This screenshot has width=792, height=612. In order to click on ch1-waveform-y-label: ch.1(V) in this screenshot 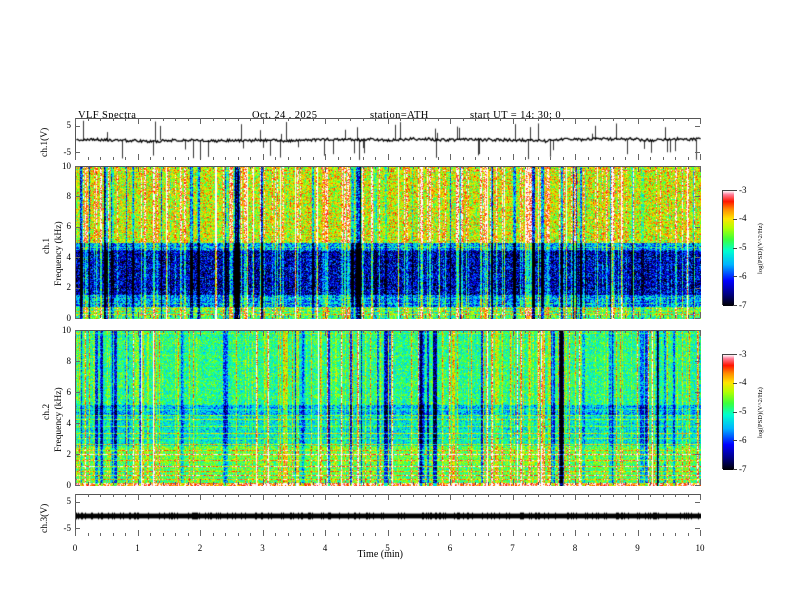, I will do `click(45, 142)`.